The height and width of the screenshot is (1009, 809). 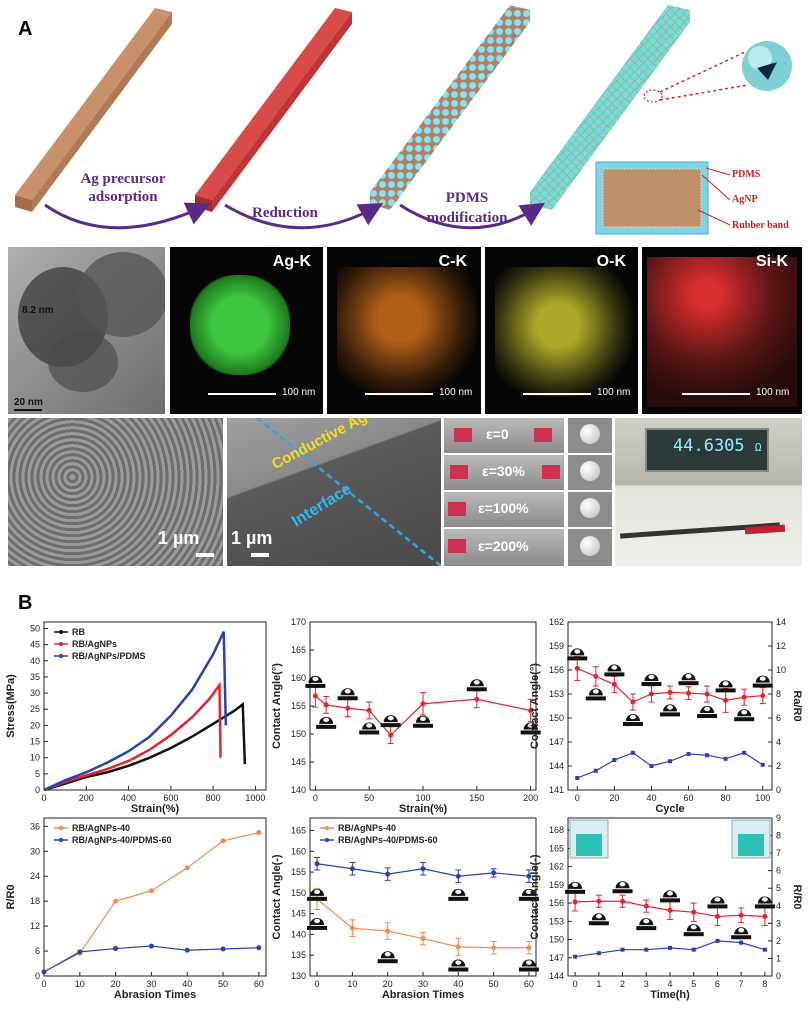 I want to click on y-tick-label: 35, so click(x=35, y=677).